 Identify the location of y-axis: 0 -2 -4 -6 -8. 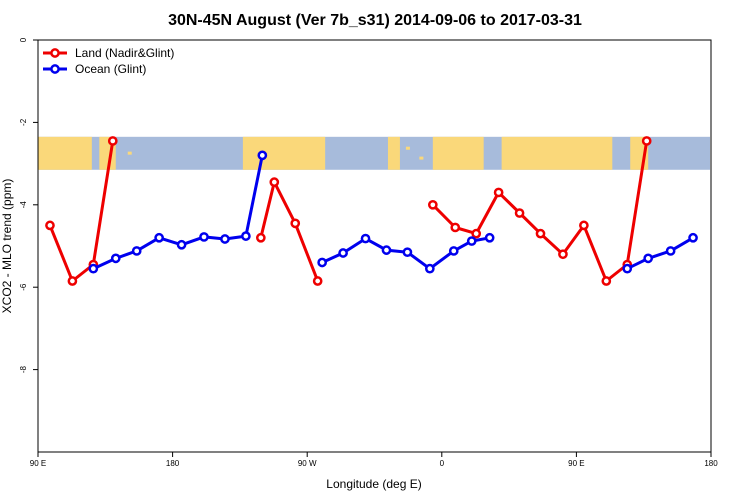
(28, 205).